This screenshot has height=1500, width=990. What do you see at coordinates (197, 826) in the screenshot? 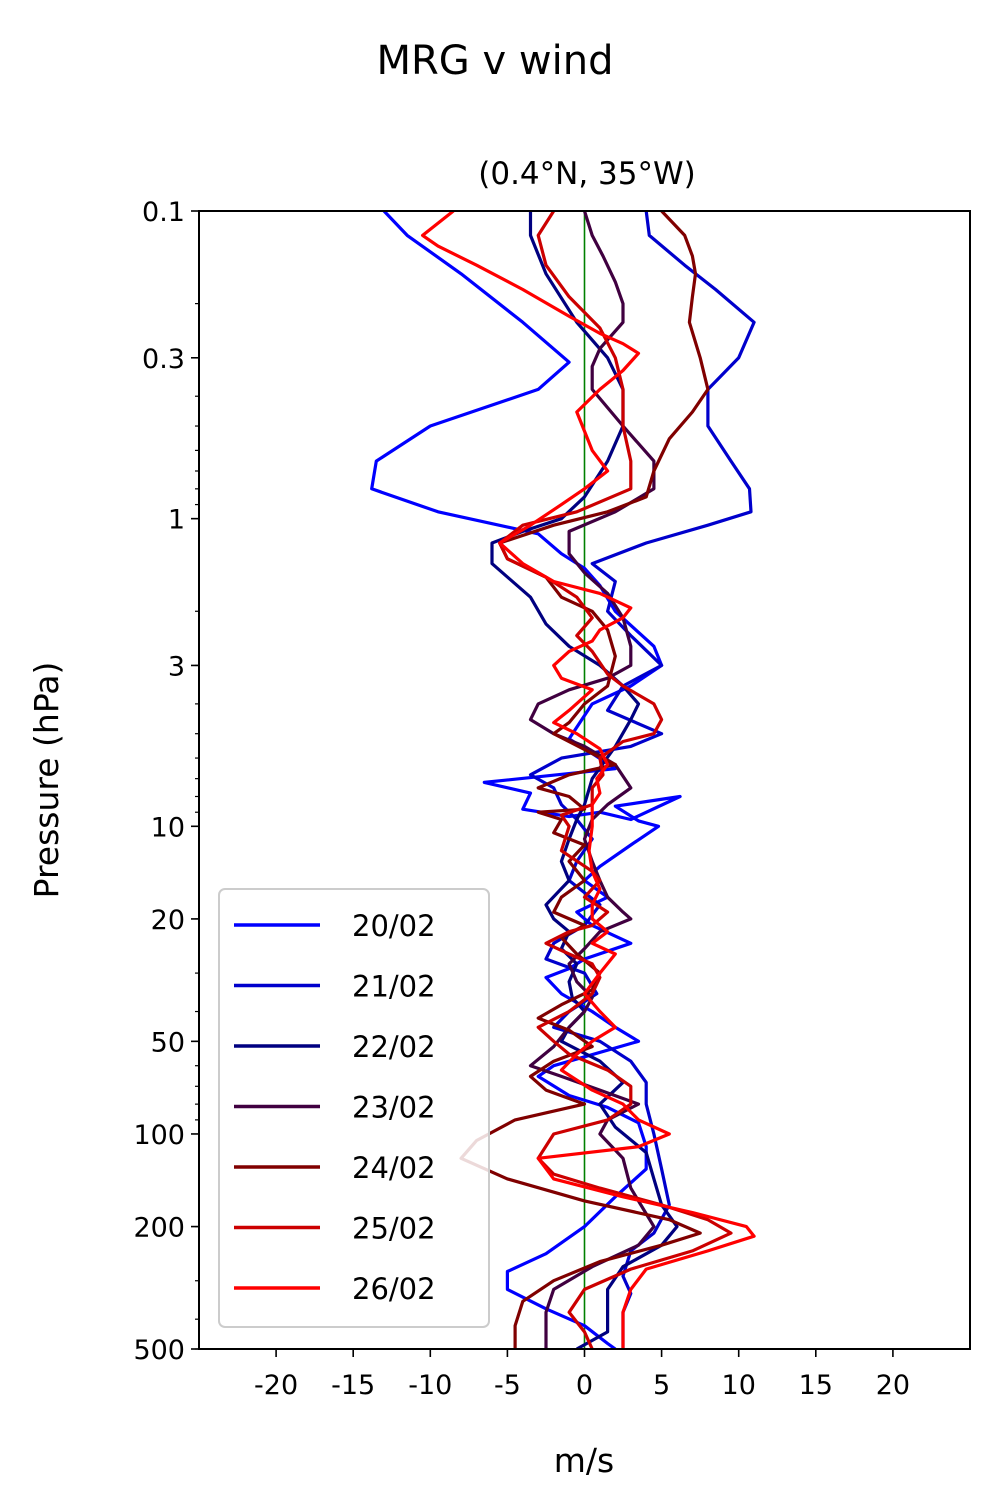
I see `y-axis-minor-ticks` at bounding box center [197, 826].